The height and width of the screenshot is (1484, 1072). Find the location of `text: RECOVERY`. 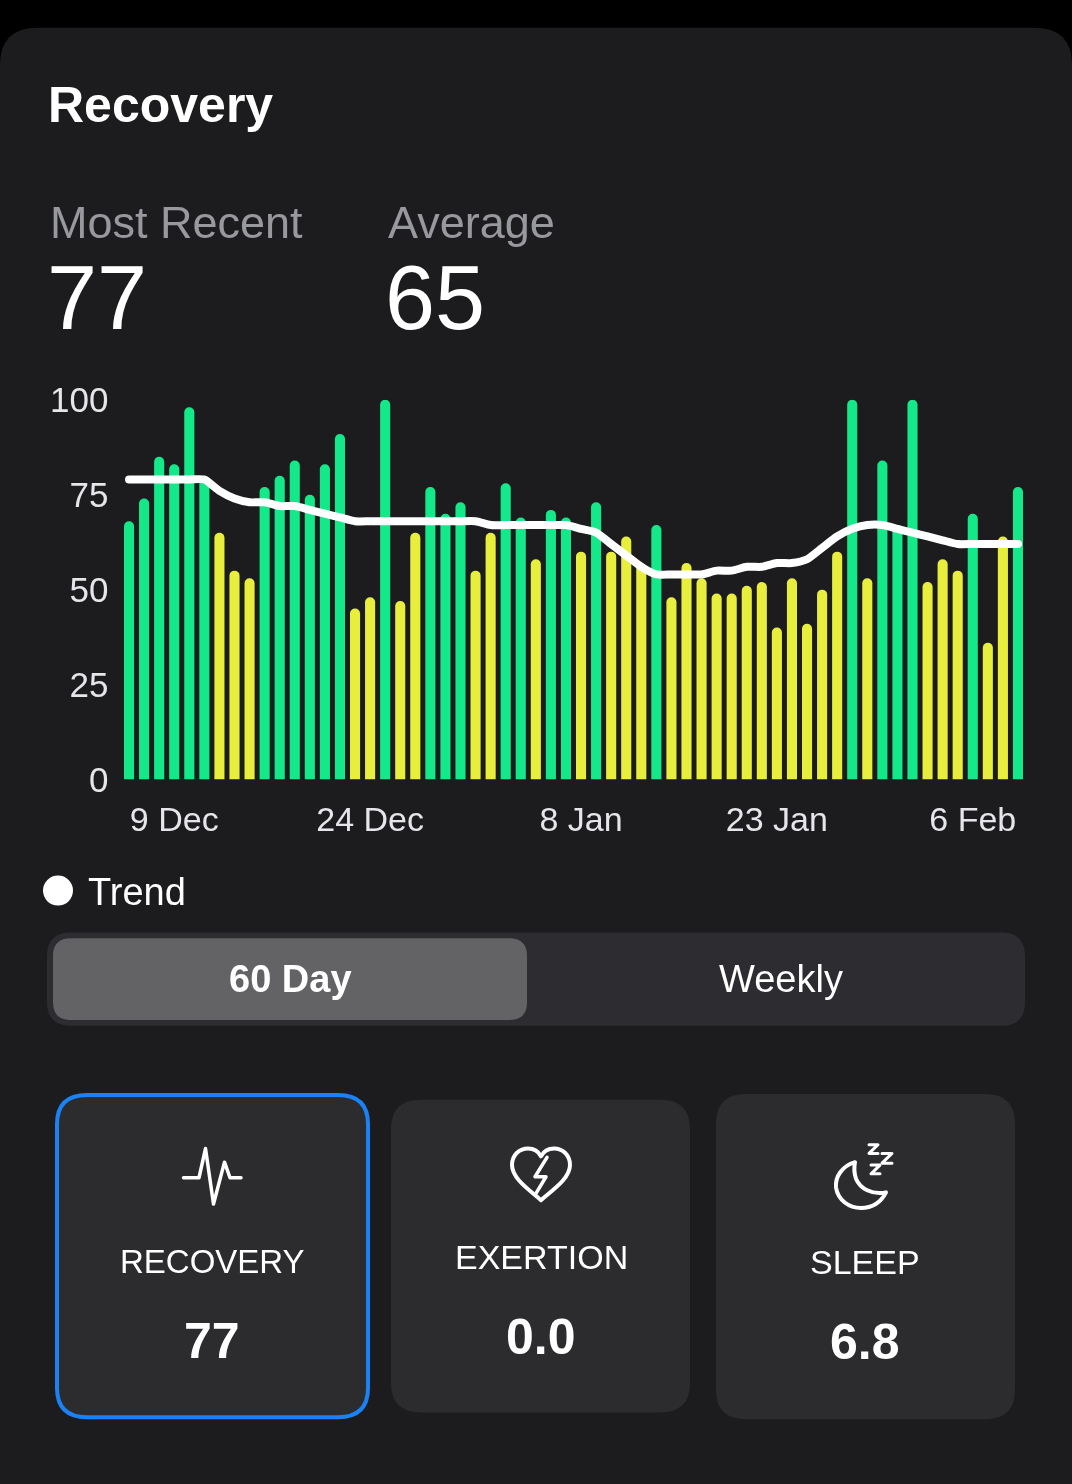

text: RECOVERY is located at coordinates (212, 1261).